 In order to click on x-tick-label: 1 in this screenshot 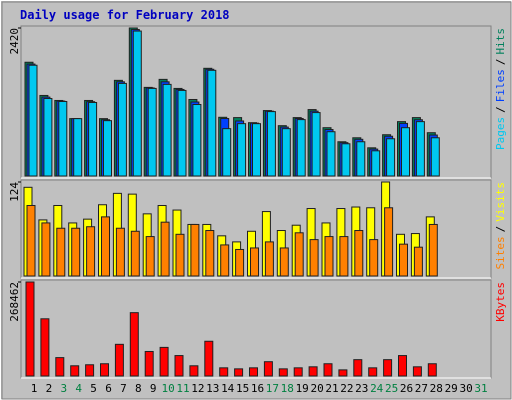, I will do `click(34, 388)`.